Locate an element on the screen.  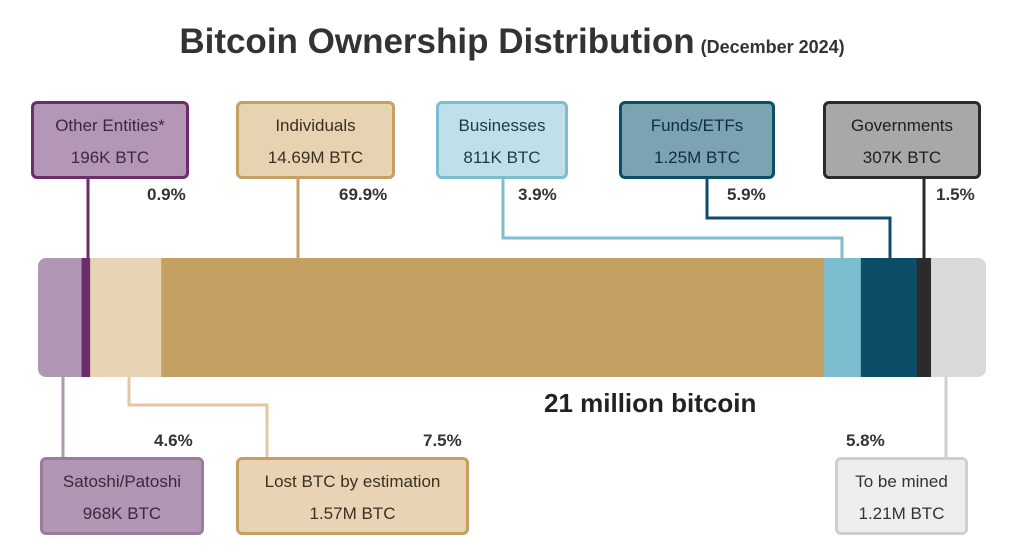
bar-segment-individuals is located at coordinates (493, 317).